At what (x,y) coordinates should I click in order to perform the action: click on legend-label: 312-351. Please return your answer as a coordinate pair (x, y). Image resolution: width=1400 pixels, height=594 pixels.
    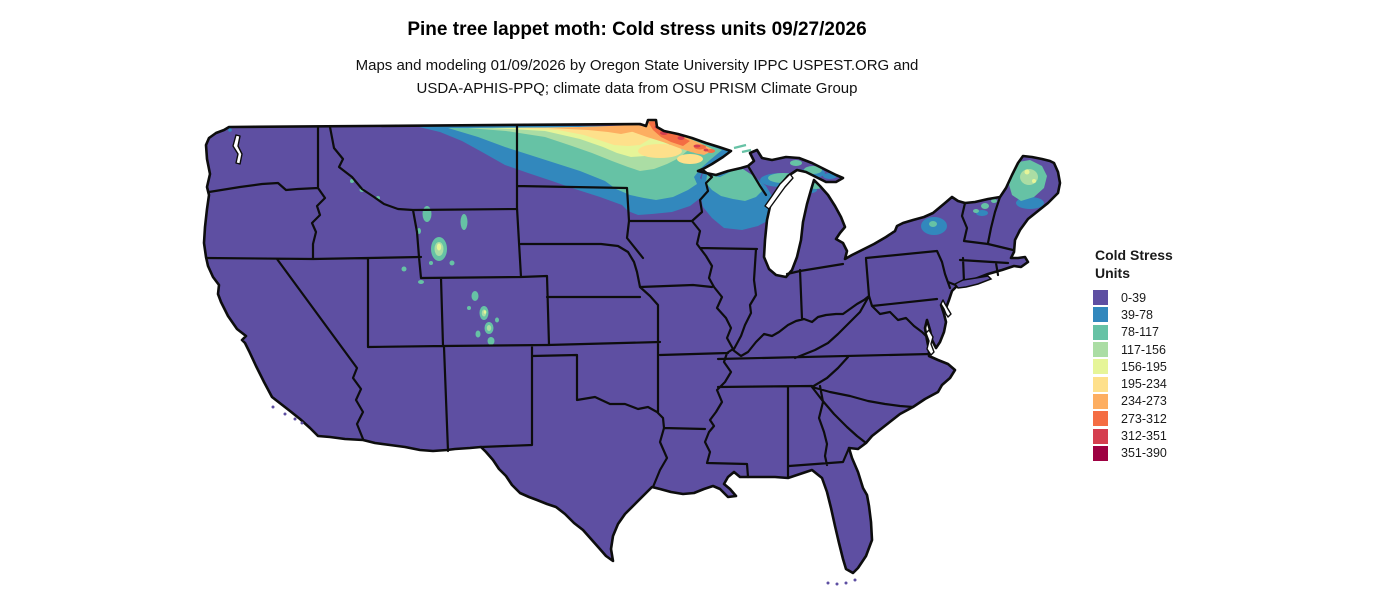
    Looking at the image, I should click on (1144, 436).